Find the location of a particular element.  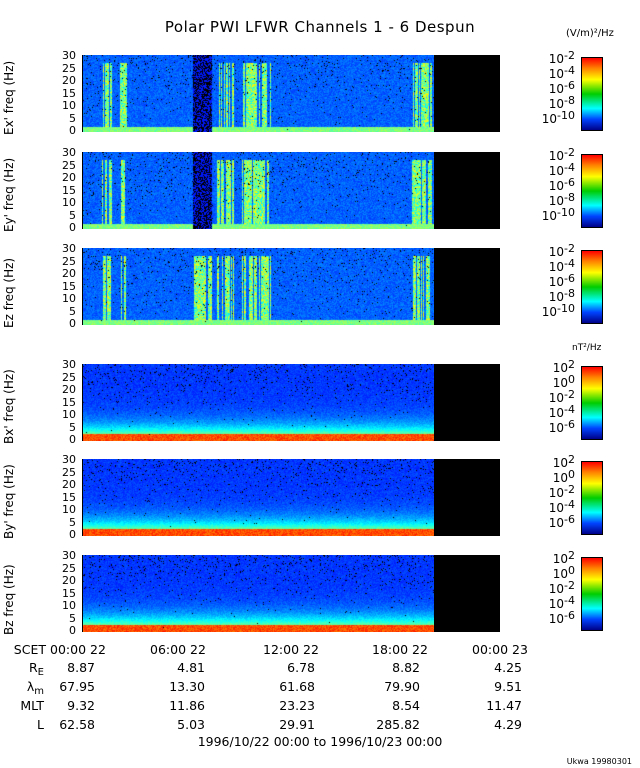

ephemeris-label: λm is located at coordinates (22, 688).